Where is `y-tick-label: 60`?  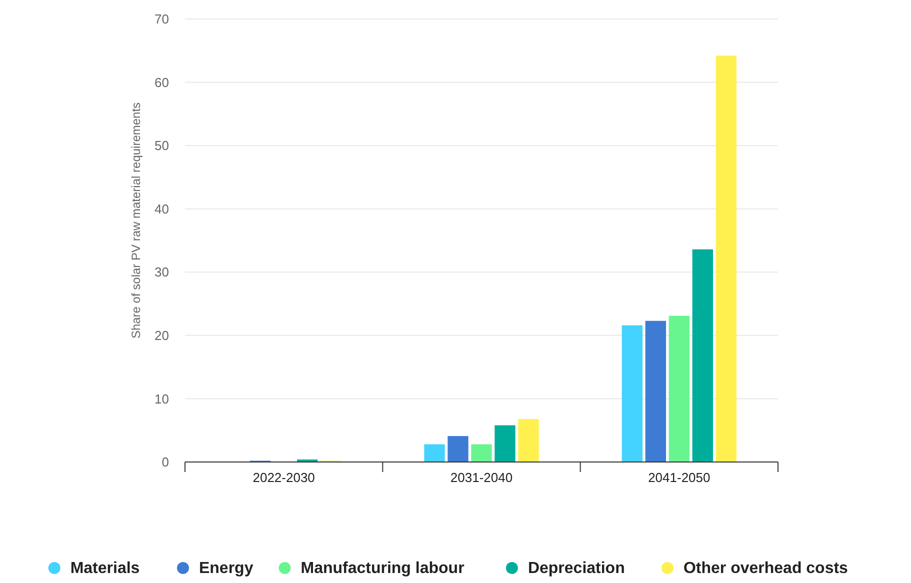 y-tick-label: 60 is located at coordinates (161, 82).